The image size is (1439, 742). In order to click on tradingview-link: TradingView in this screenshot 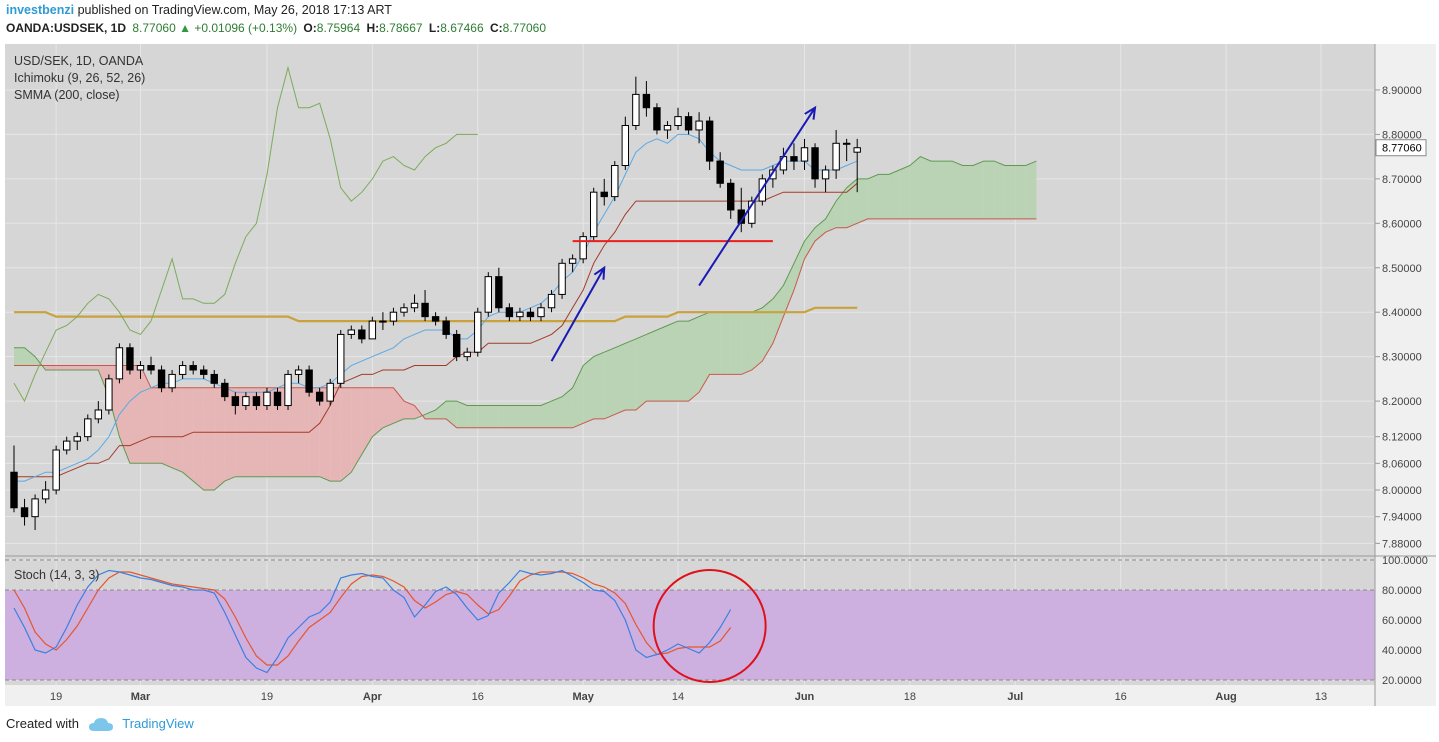, I will do `click(158, 723)`.